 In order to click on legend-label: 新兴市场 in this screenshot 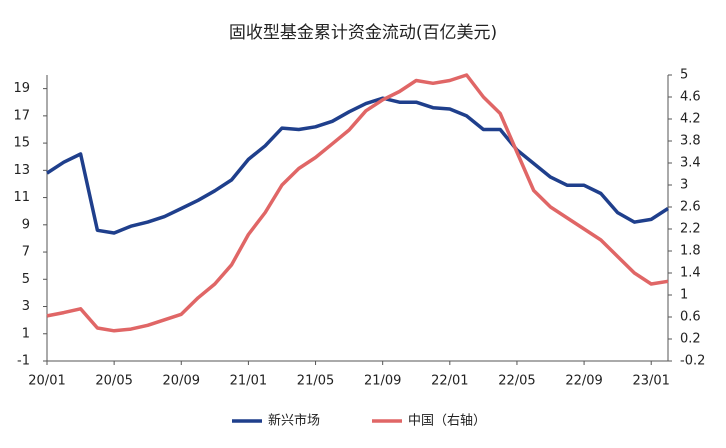, I will do `click(294, 421)`.